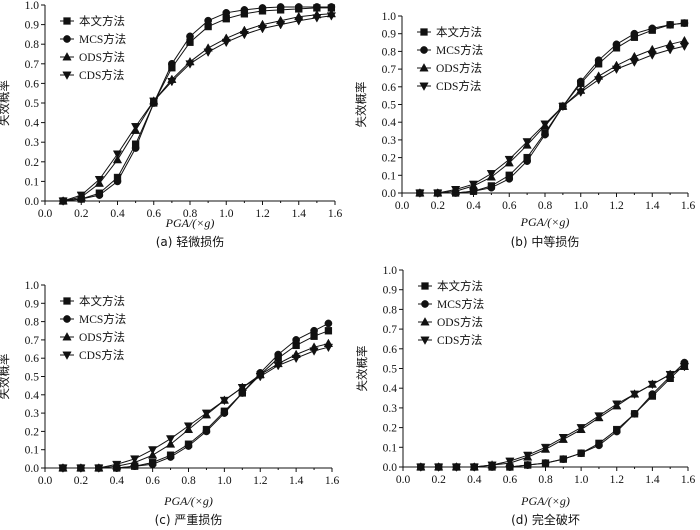  I want to click on y-tick-label: 0.5, so click(32, 104).